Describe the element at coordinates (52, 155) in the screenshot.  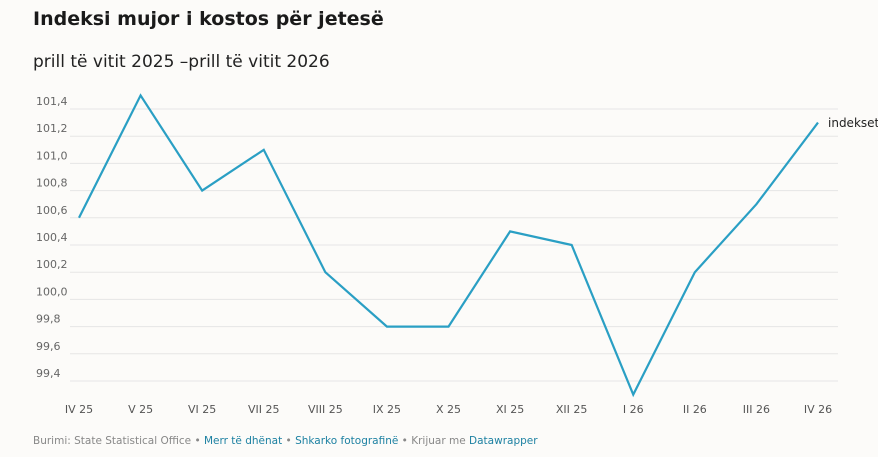
I see `y-tick-label: 101,0` at that location.